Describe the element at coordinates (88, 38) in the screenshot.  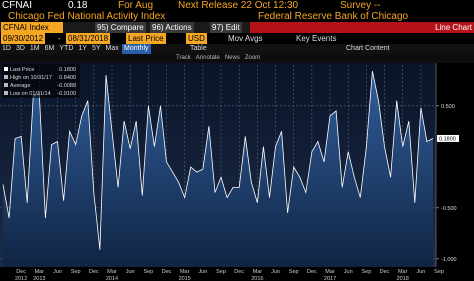
I see `end-date: 08/31/2018` at that location.